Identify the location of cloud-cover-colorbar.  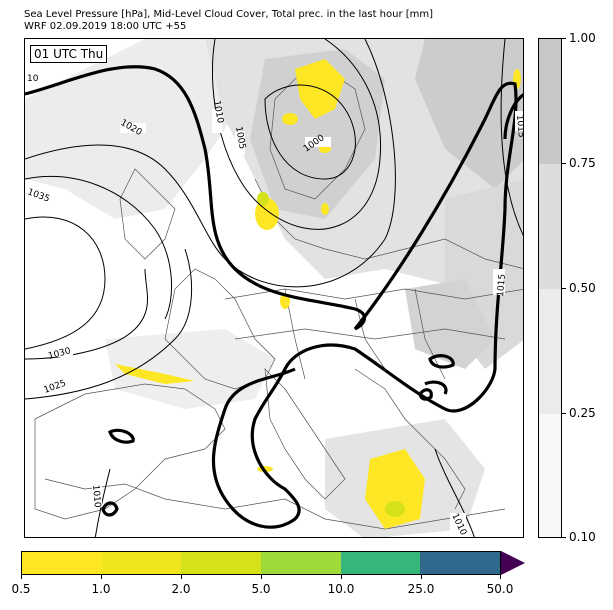
(550, 288).